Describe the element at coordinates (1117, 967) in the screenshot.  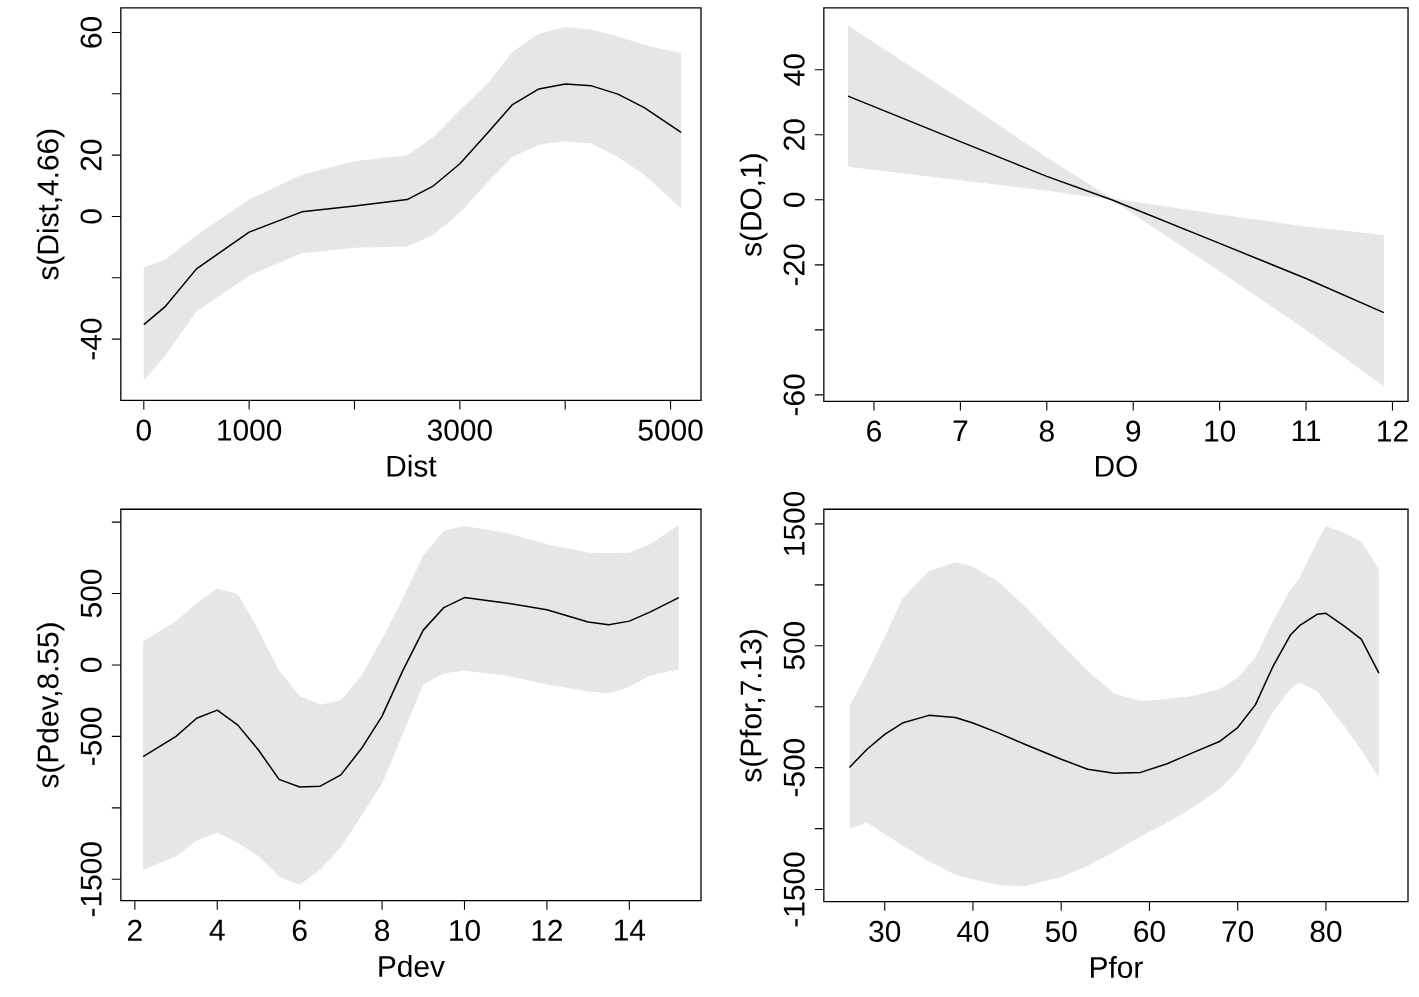
I see `x-axis-title: Pfor` at that location.